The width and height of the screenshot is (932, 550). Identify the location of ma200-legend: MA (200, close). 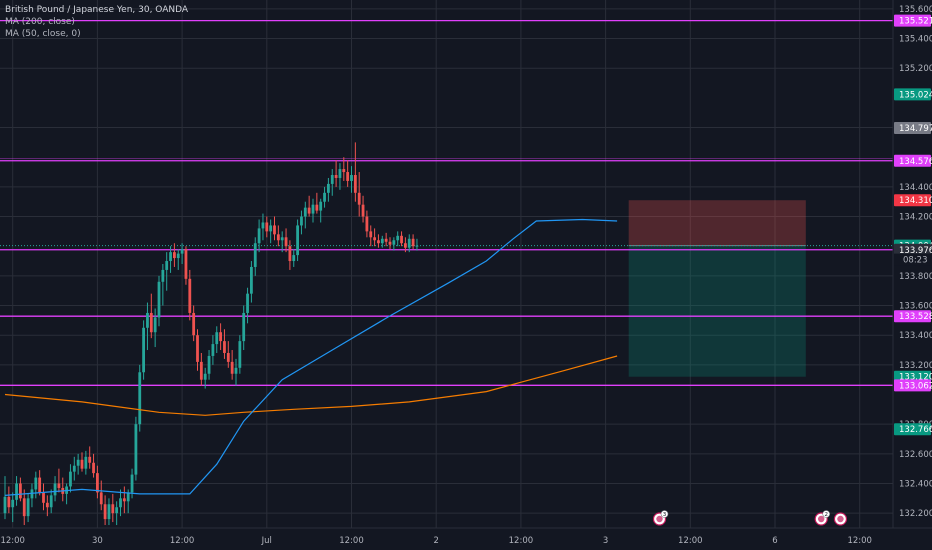
(40, 22).